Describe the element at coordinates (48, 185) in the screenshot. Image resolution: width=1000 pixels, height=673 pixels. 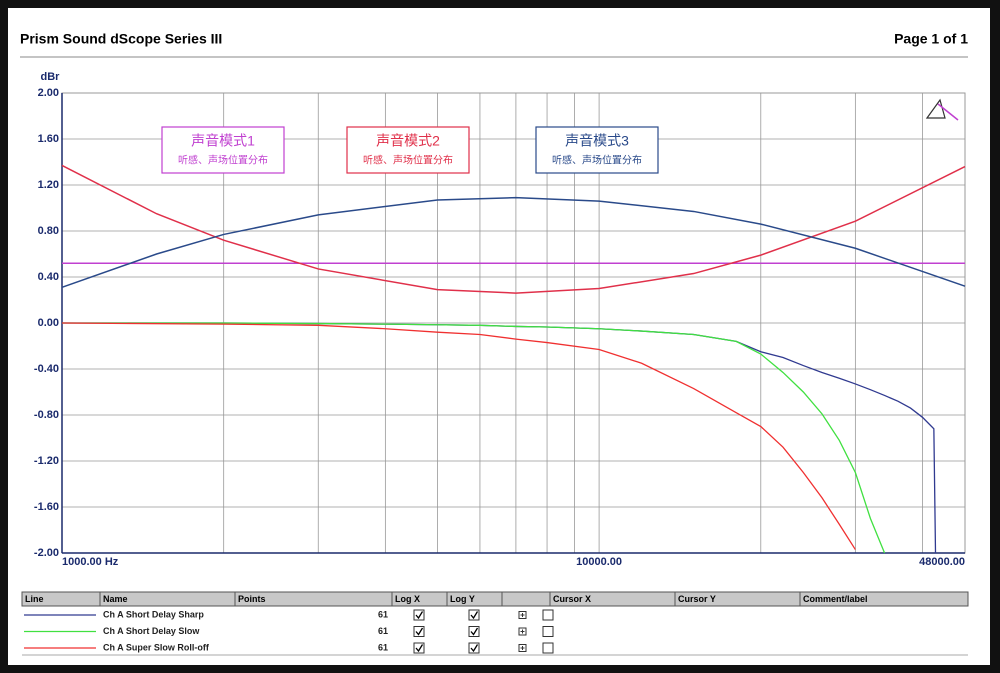
I see `y-tick-label: 1.20` at that location.